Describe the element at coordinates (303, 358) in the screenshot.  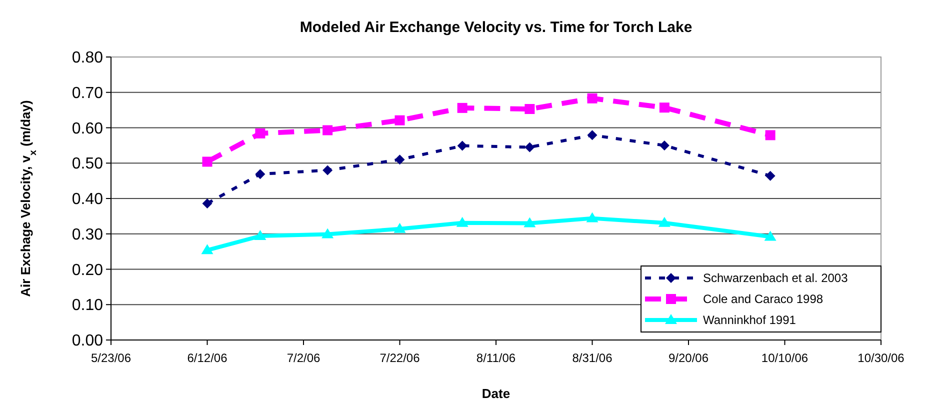
I see `x-tick-label: 7/2/06` at that location.